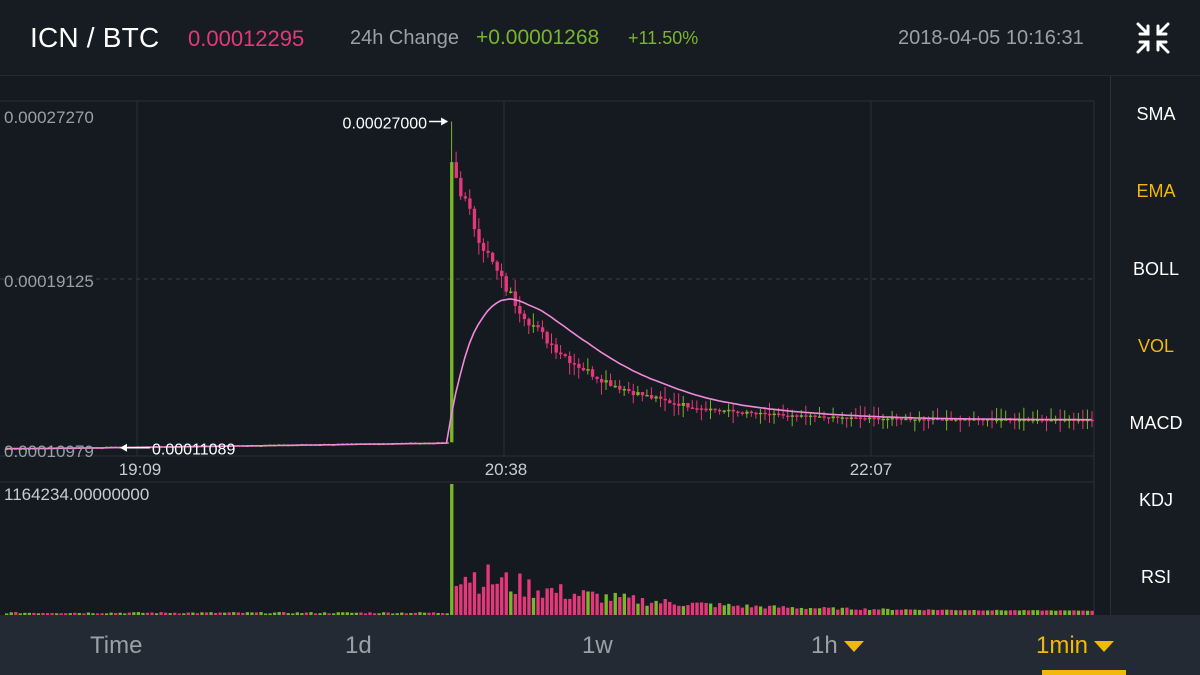  What do you see at coordinates (358, 646) in the screenshot?
I see `timeframe-1d: 1d` at bounding box center [358, 646].